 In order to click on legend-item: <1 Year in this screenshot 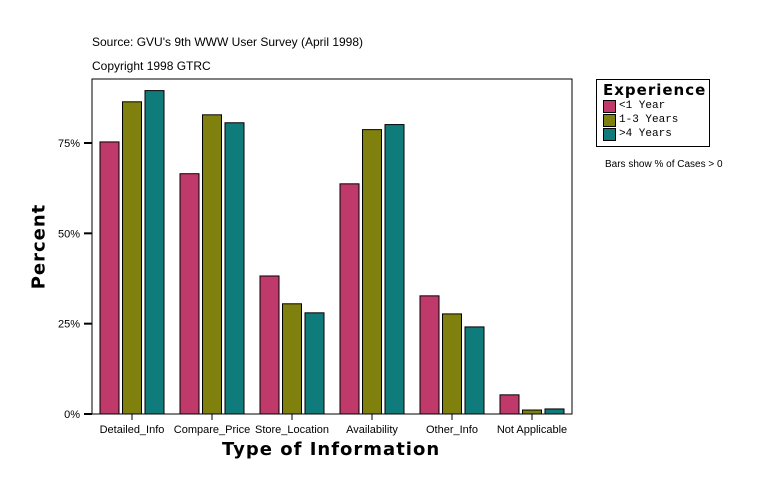, I will do `click(656, 106)`.